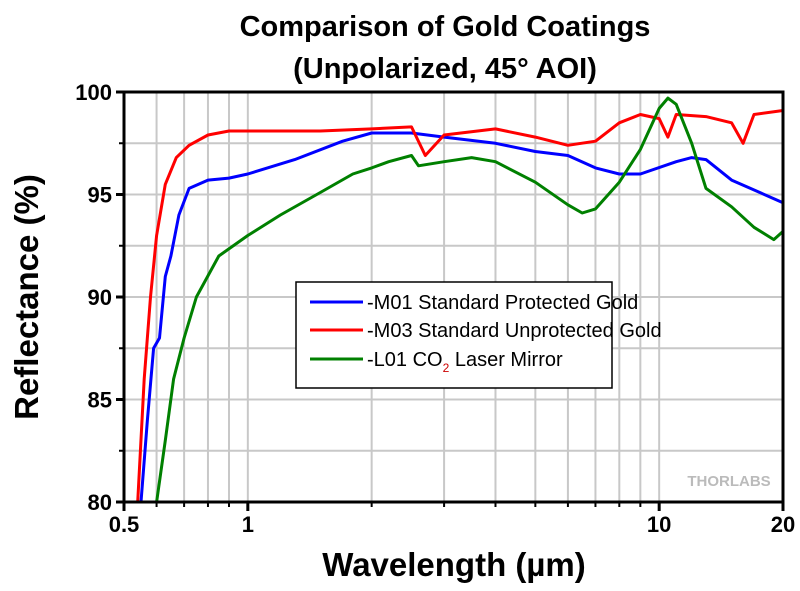 The height and width of the screenshot is (591, 800). I want to click on y-tick-label: 85, so click(100, 400).